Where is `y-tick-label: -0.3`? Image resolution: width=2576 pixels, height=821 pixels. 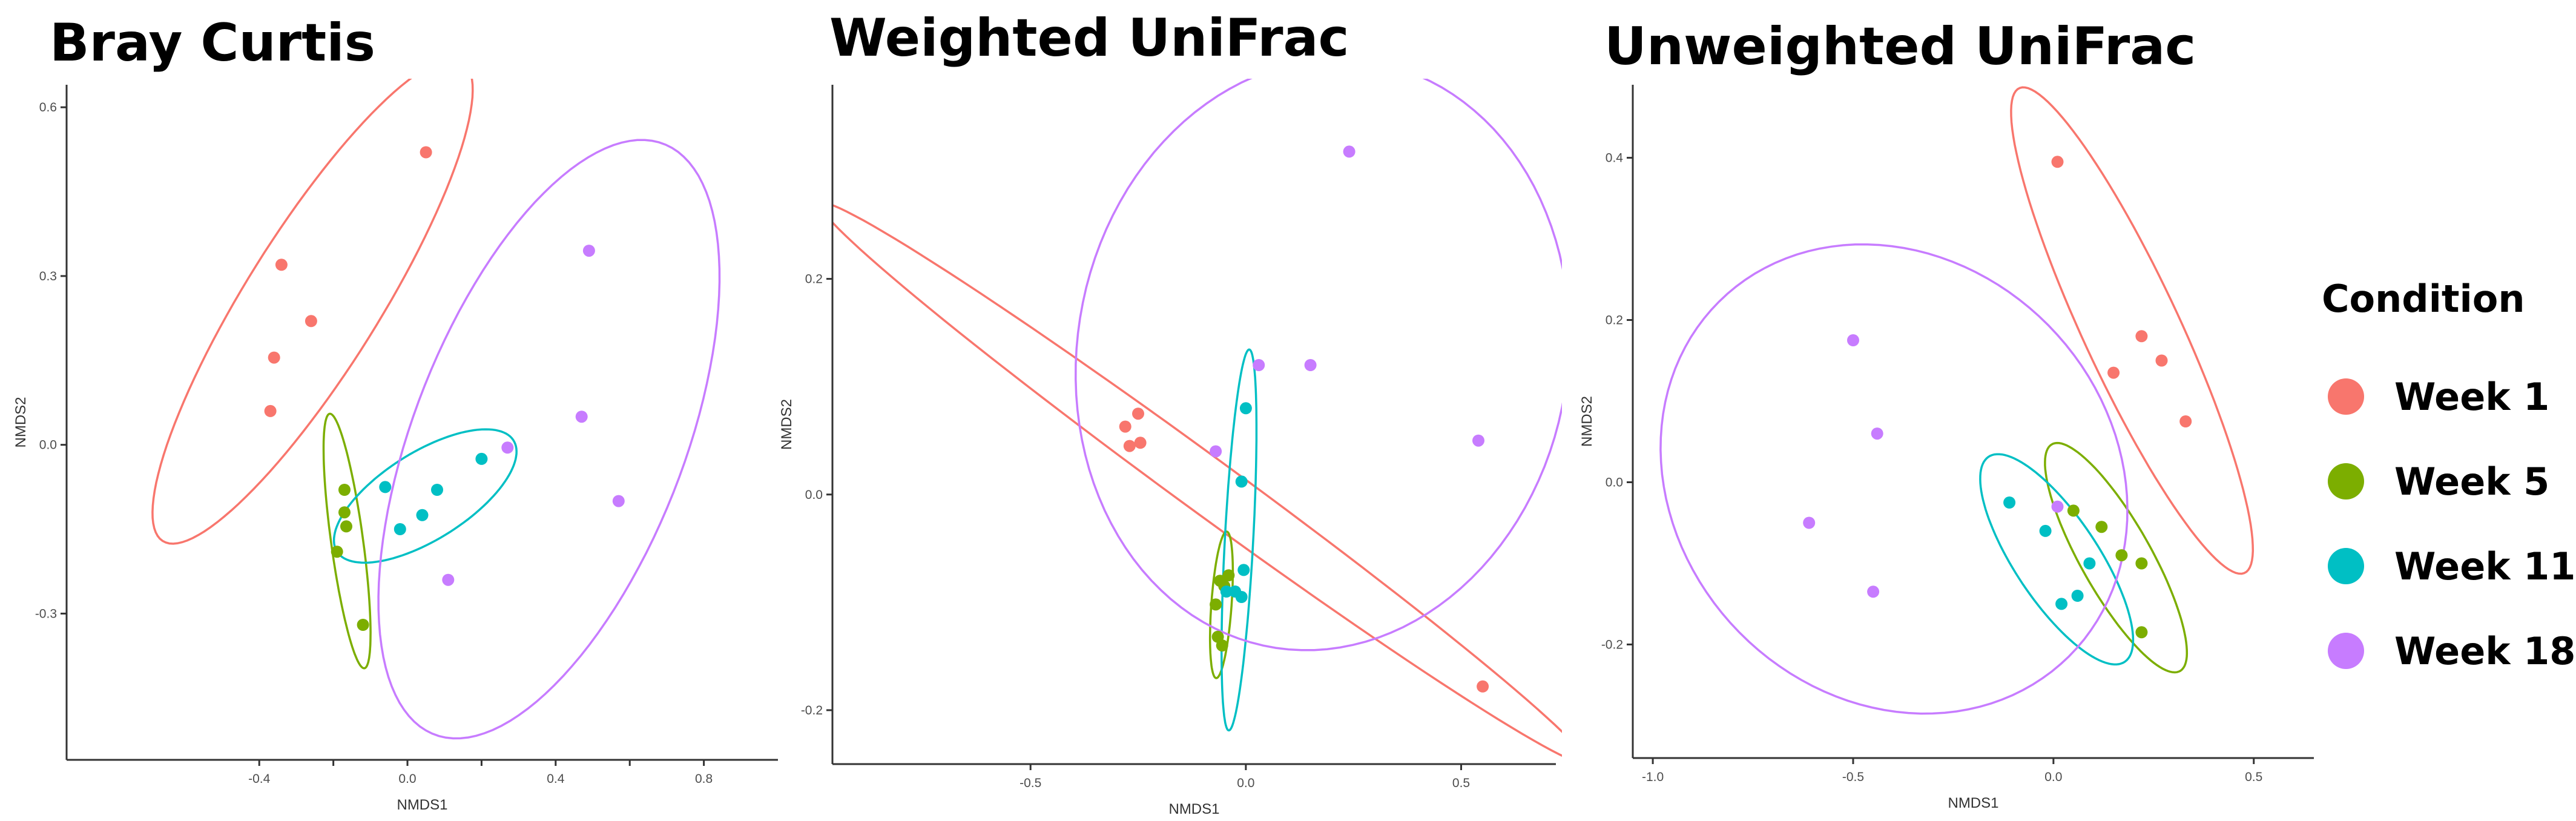 y-tick-label: -0.3 is located at coordinates (46, 614).